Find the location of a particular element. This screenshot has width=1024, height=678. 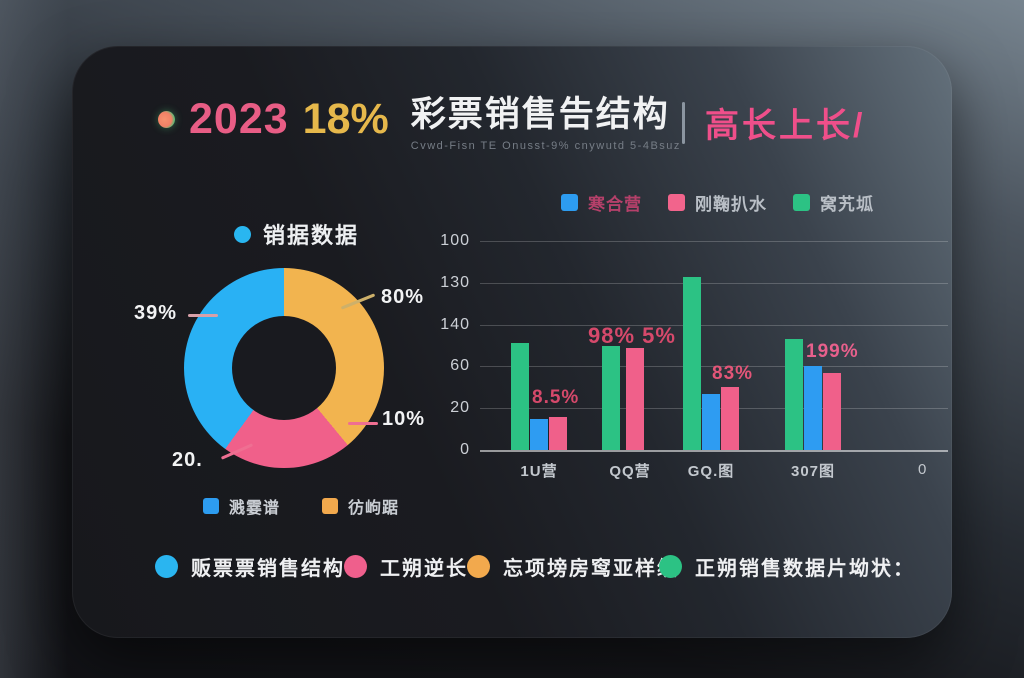

legend-label: 工朔逆长 is located at coordinates (424, 569).